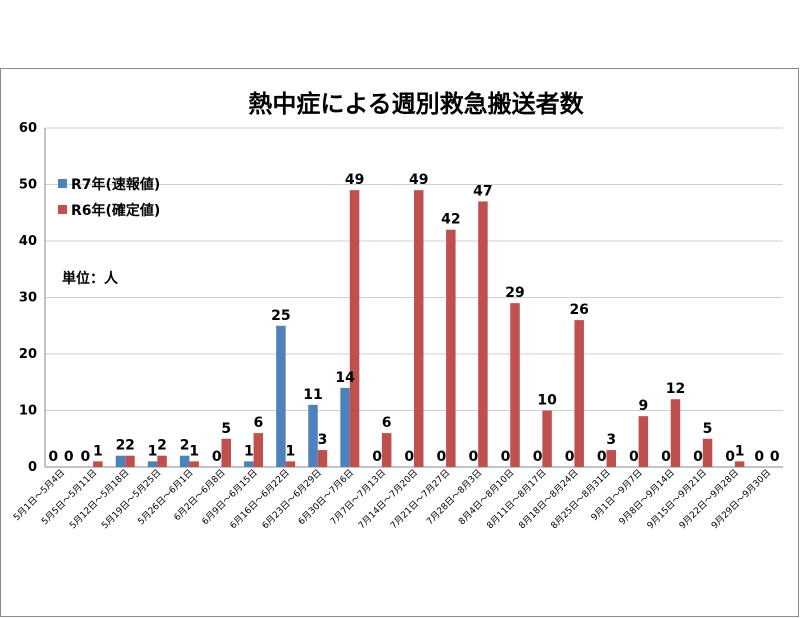 The height and width of the screenshot is (618, 800). Describe the element at coordinates (741, 499) in the screenshot. I see `x-tick-label: 9月29日～9月30日` at that location.